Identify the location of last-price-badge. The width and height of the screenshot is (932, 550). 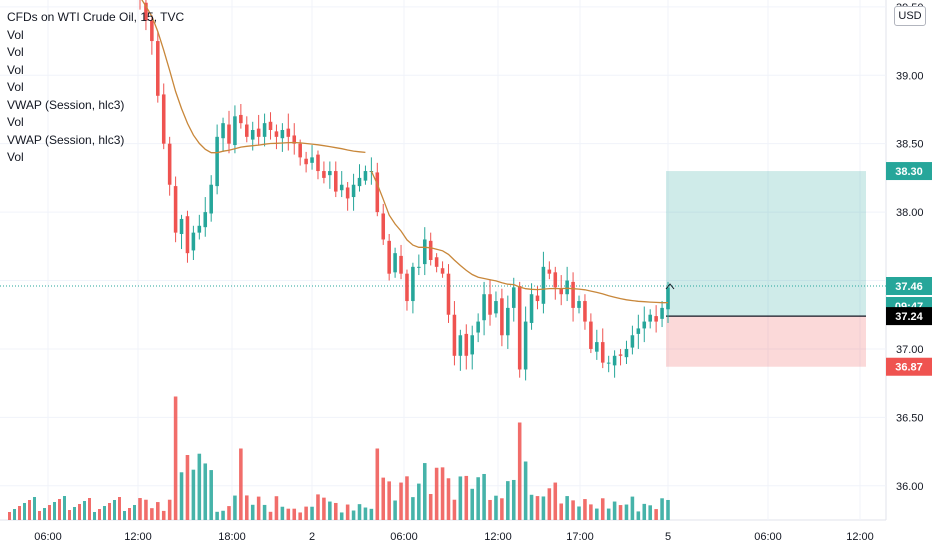
(909, 286).